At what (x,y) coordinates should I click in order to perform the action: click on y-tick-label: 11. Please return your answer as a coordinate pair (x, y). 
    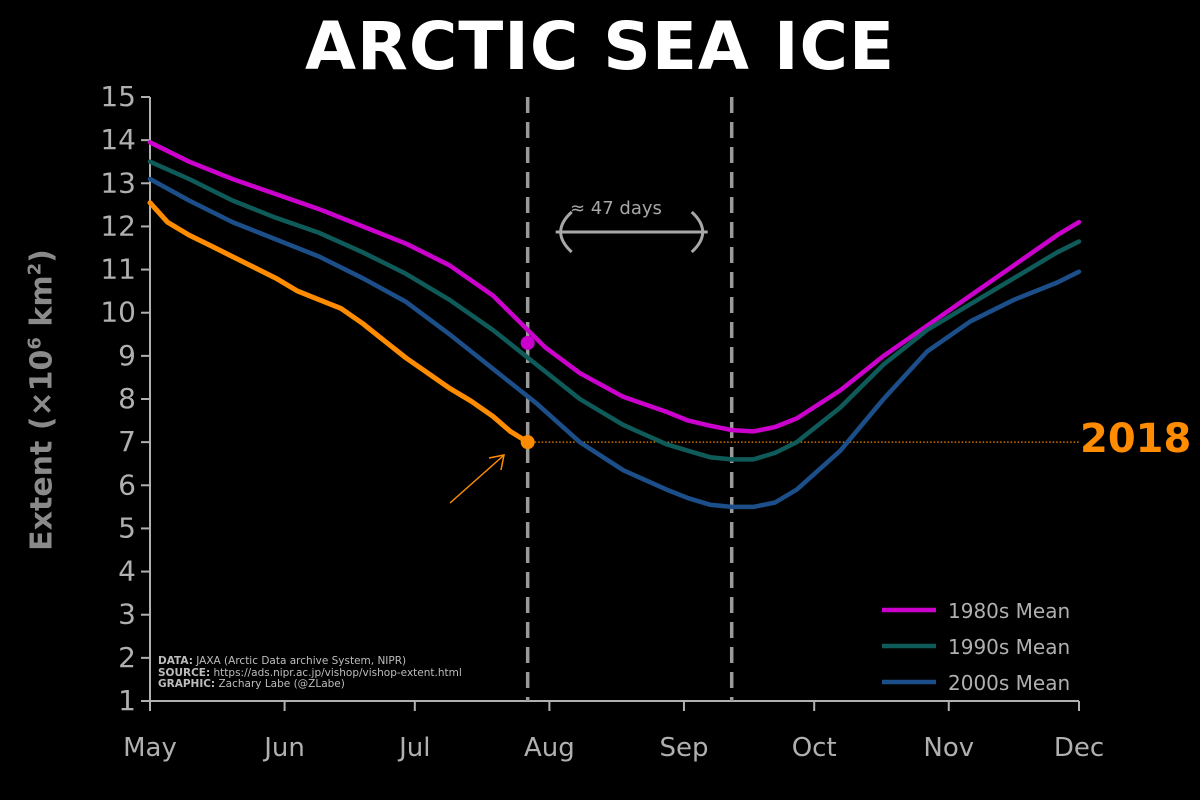
    Looking at the image, I should click on (118, 269).